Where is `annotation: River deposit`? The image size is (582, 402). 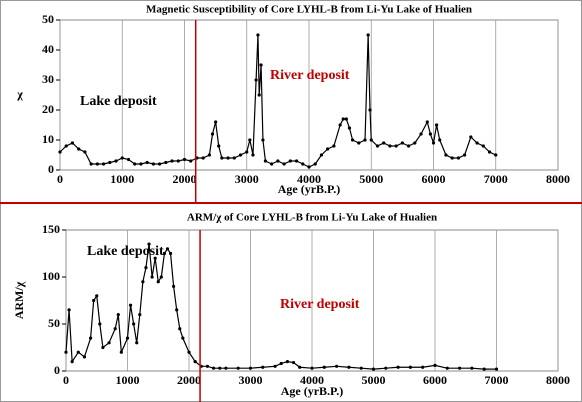 annotation: River deposit is located at coordinates (320, 304).